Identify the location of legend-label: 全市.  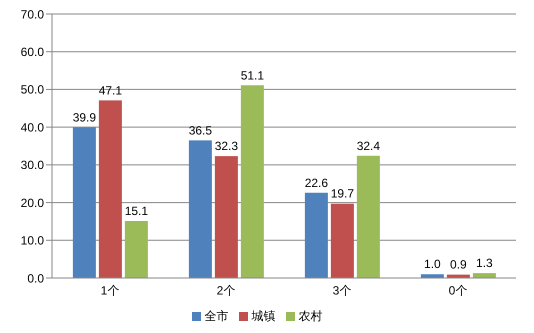
(216, 316).